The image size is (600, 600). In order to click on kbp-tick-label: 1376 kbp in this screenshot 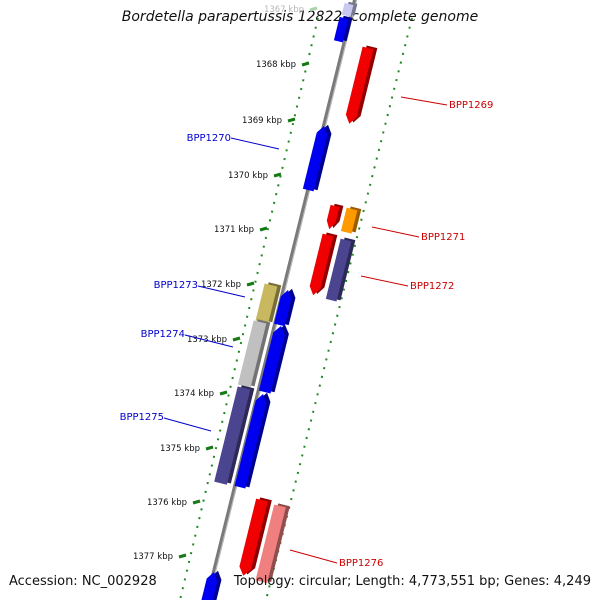, I will do `click(167, 503)`.